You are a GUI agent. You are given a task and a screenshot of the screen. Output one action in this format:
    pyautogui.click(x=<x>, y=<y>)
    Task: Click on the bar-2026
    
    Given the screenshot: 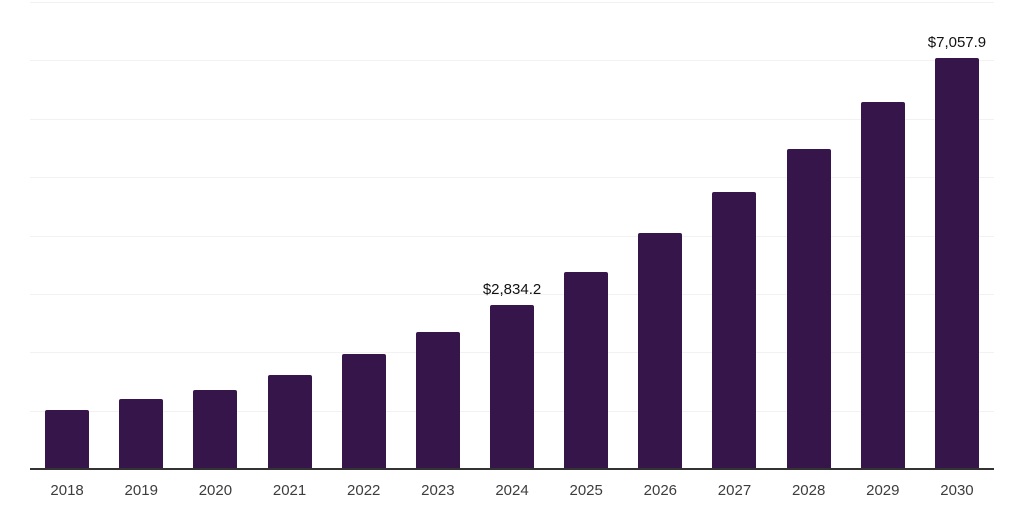 What is the action you would take?
    pyautogui.click(x=660, y=351)
    